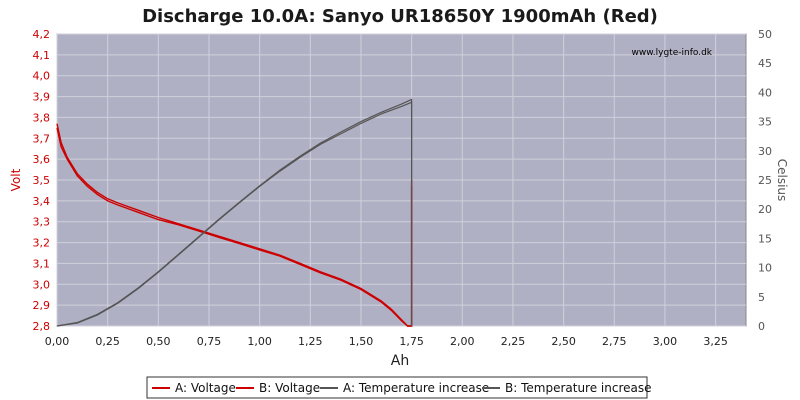  I want to click on y-left-tick-label: 3,4, so click(42, 201).